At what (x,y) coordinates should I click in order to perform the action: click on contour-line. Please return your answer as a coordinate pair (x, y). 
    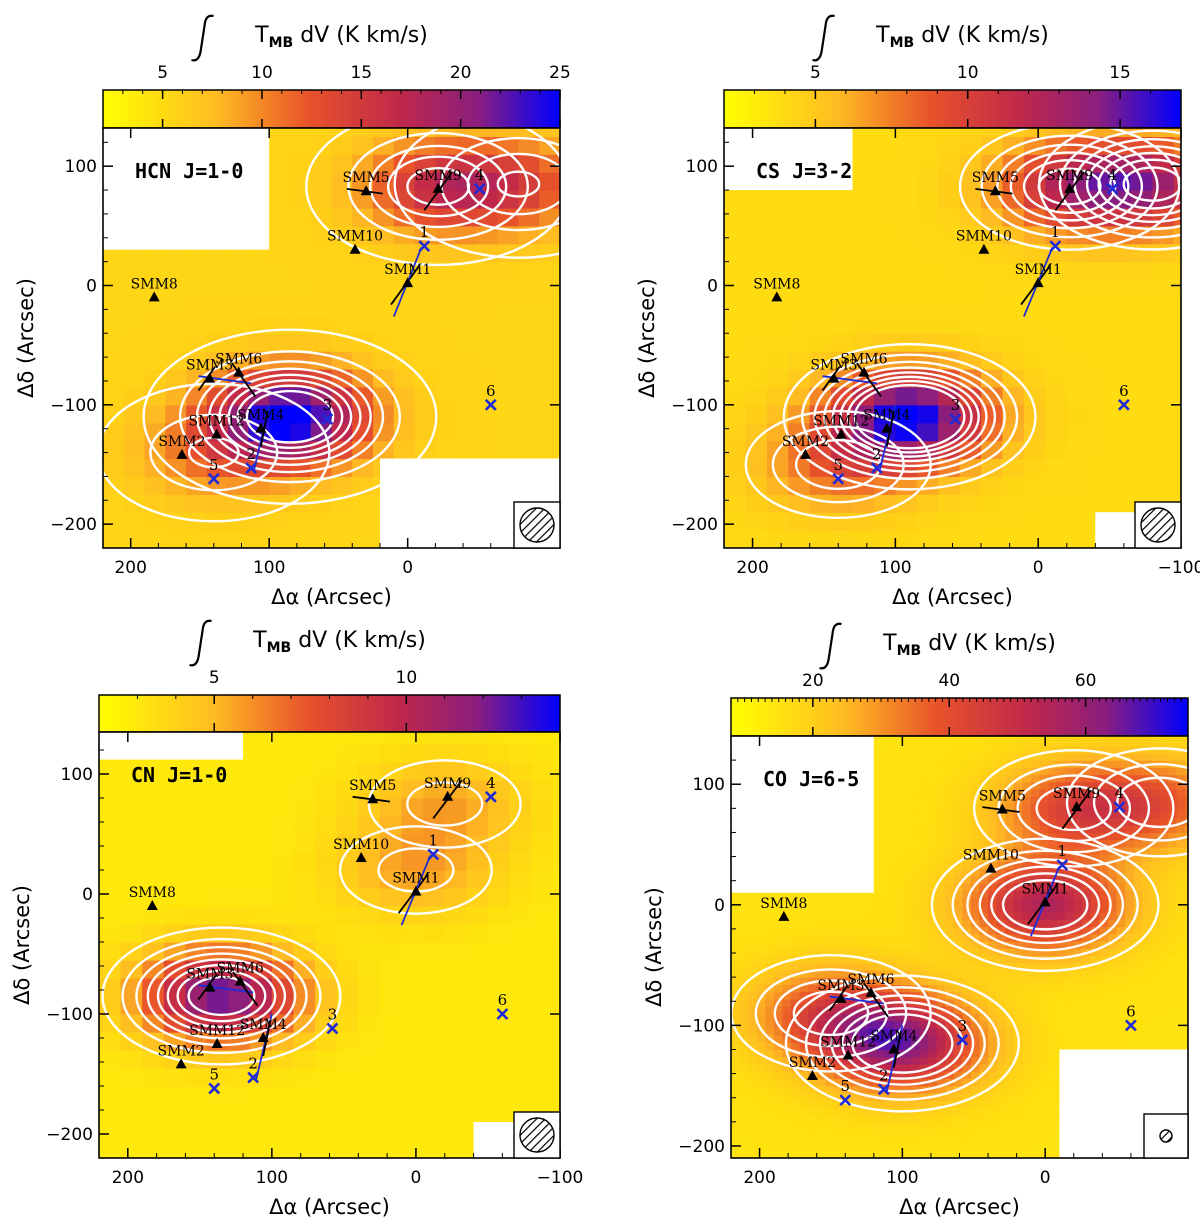
    Looking at the image, I should click on (289, 417).